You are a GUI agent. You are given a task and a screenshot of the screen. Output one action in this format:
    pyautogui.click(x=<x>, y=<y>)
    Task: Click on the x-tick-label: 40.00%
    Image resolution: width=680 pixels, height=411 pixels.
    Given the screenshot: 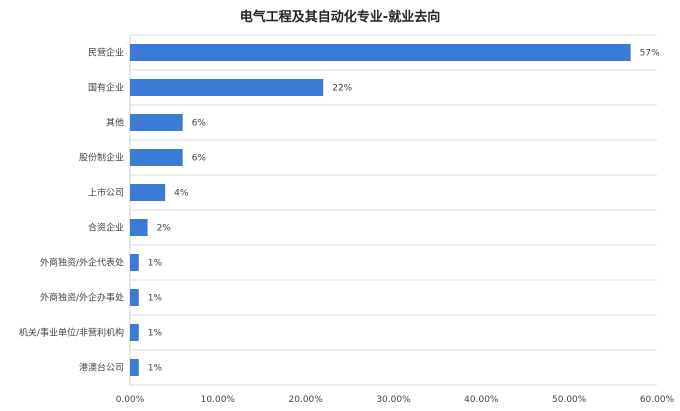 What is the action you would take?
    pyautogui.click(x=481, y=400)
    